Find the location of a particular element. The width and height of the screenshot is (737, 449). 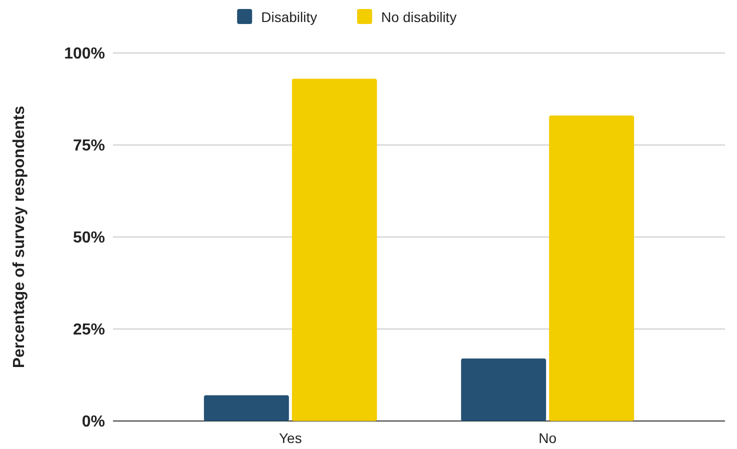

y-tick-label: 100% is located at coordinates (84, 54).